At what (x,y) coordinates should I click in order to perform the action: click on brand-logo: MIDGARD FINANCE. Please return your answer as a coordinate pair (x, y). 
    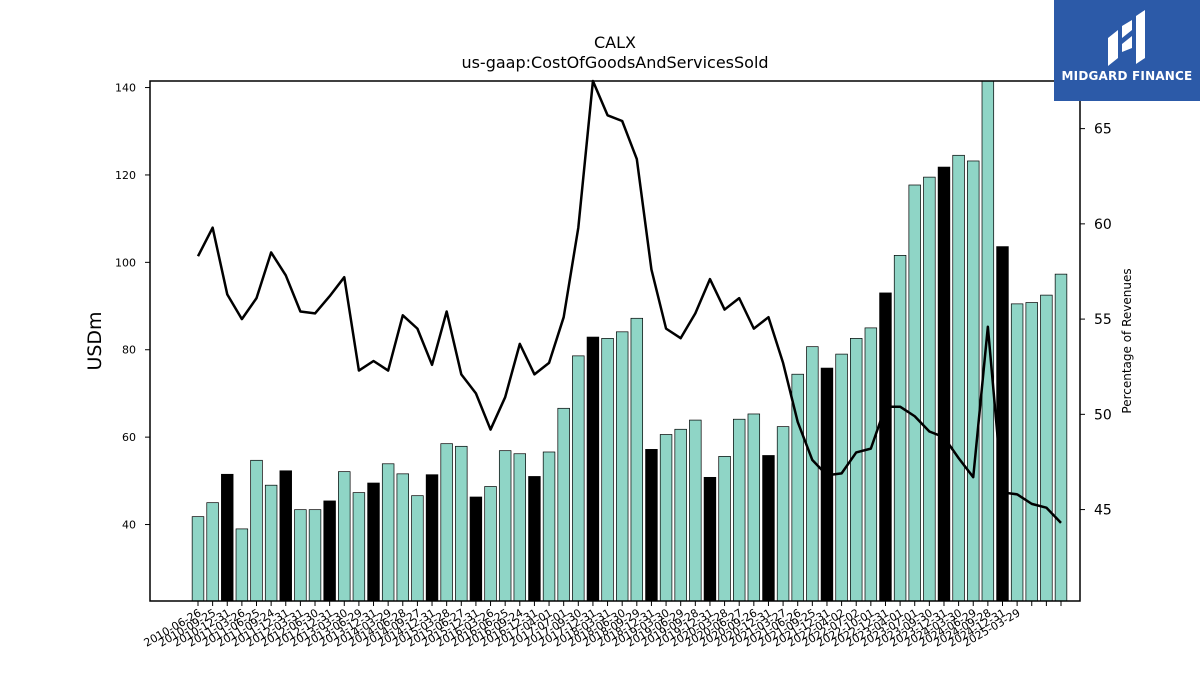
    Looking at the image, I should click on (1127, 50).